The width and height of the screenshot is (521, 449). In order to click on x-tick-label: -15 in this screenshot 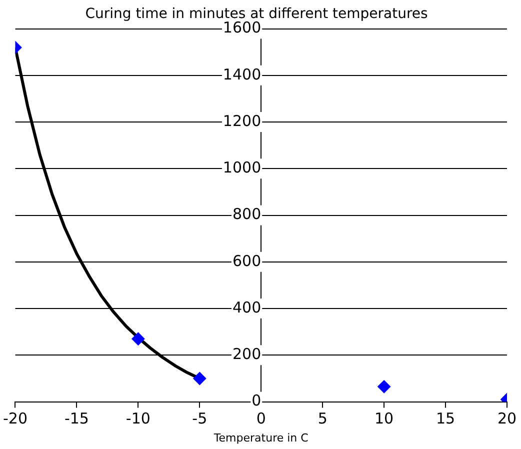, I will do `click(76, 419)`.